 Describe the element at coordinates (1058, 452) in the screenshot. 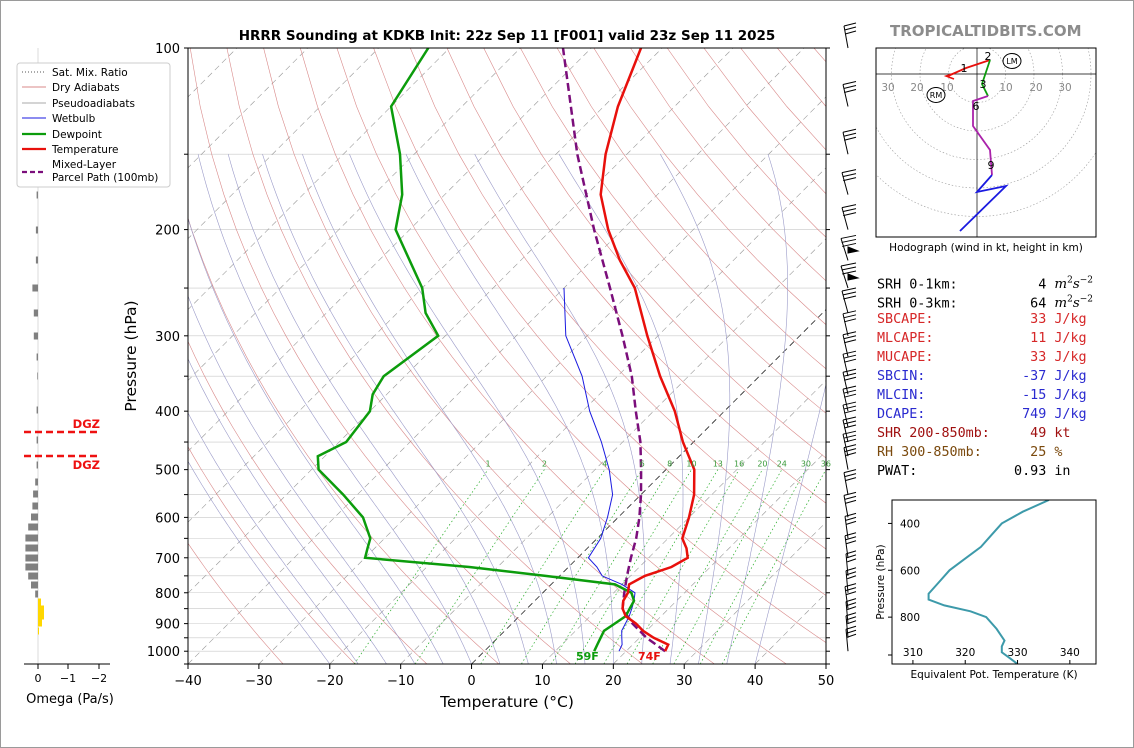

I see `index-unit: %` at that location.